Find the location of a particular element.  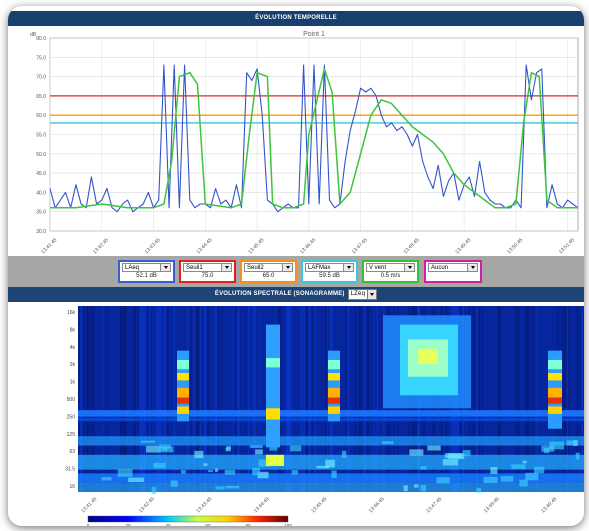

x-tick-label: 13:49:45 is located at coordinates (463, 246).